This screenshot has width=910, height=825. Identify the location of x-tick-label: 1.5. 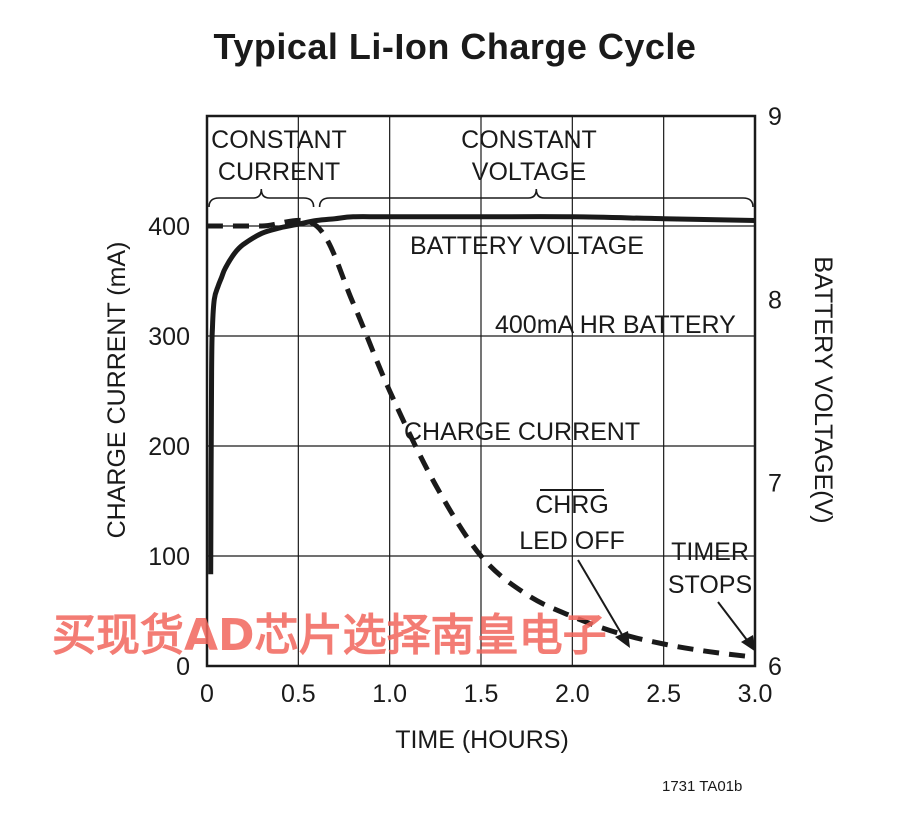
(481, 694).